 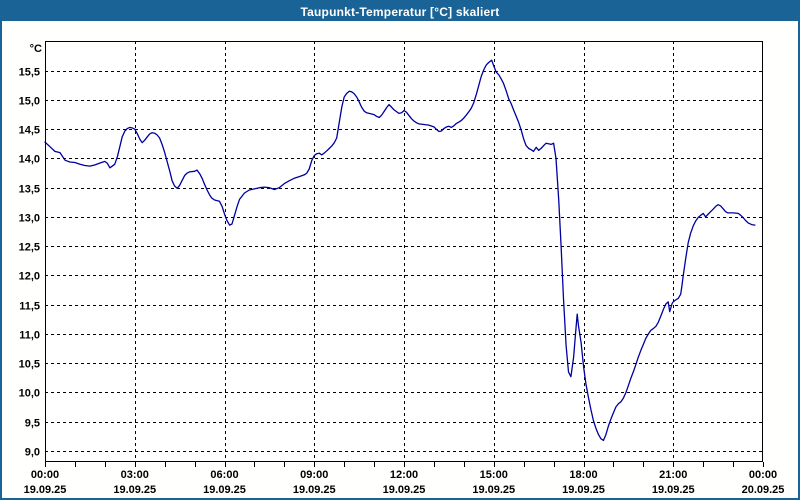 I want to click on y-axis-label: 14,0, so click(x=29, y=160).